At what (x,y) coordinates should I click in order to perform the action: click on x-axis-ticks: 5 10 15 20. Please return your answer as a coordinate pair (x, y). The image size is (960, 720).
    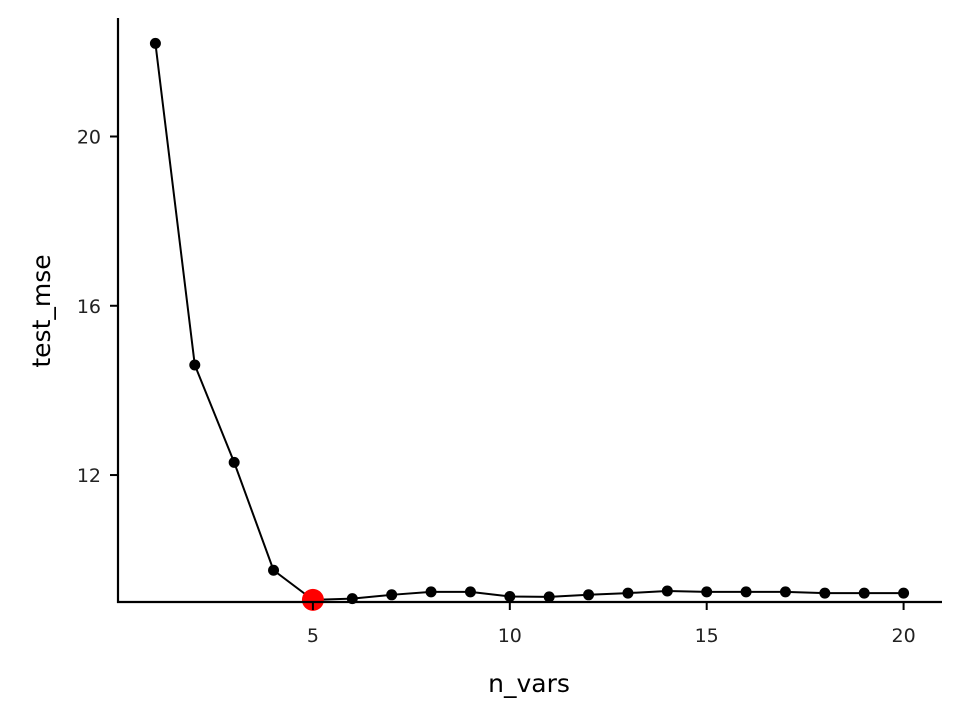
    Looking at the image, I should click on (611, 625).